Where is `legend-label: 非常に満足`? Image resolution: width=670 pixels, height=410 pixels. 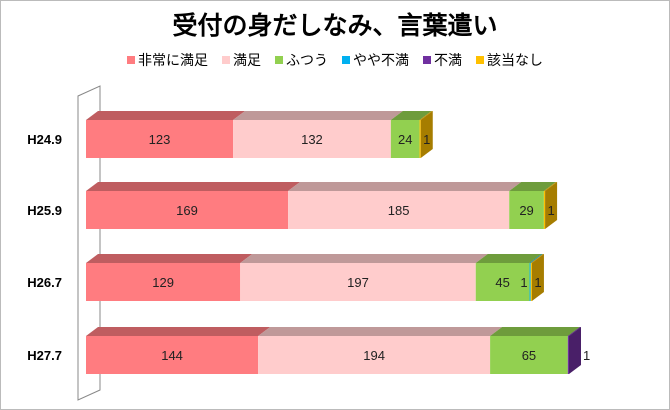 legend-label: 非常に満足 is located at coordinates (173, 61).